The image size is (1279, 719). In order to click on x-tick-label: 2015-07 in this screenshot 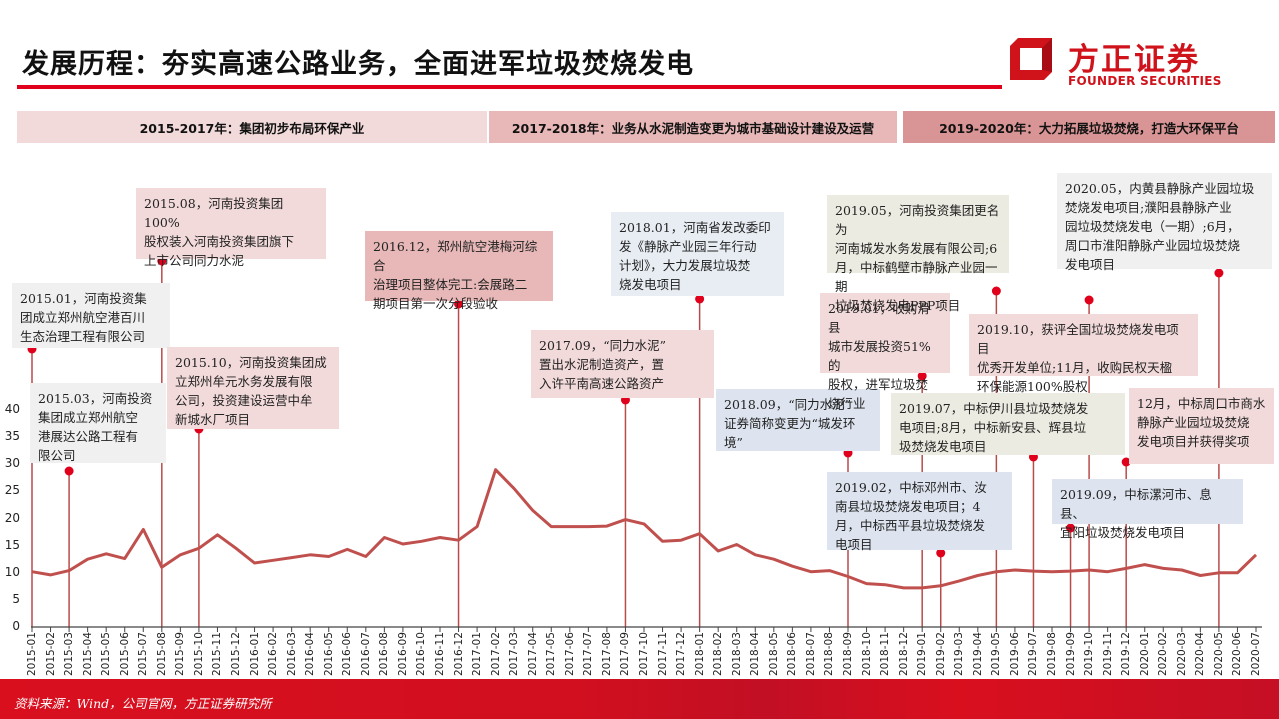, I will do `click(143, 654)`.